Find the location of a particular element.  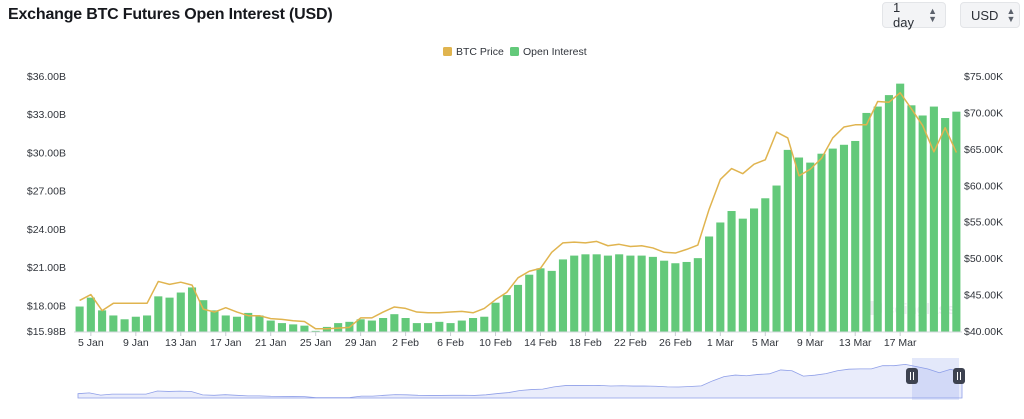

legend-label-btc-price: BTC Price is located at coordinates (480, 52).